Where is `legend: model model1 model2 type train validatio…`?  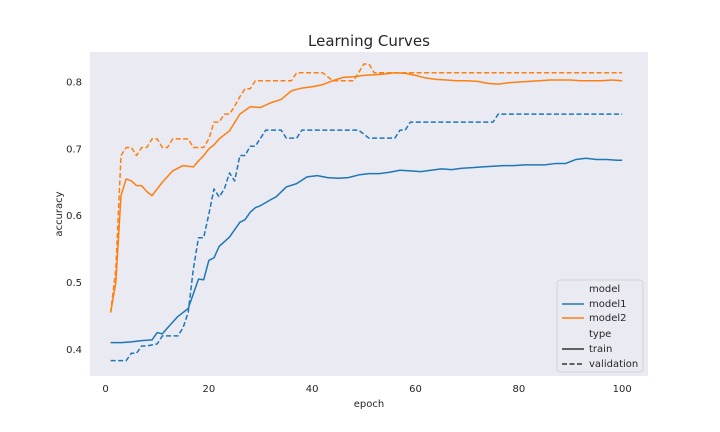
legend: model model1 model2 type train validatio… is located at coordinates (600, 326).